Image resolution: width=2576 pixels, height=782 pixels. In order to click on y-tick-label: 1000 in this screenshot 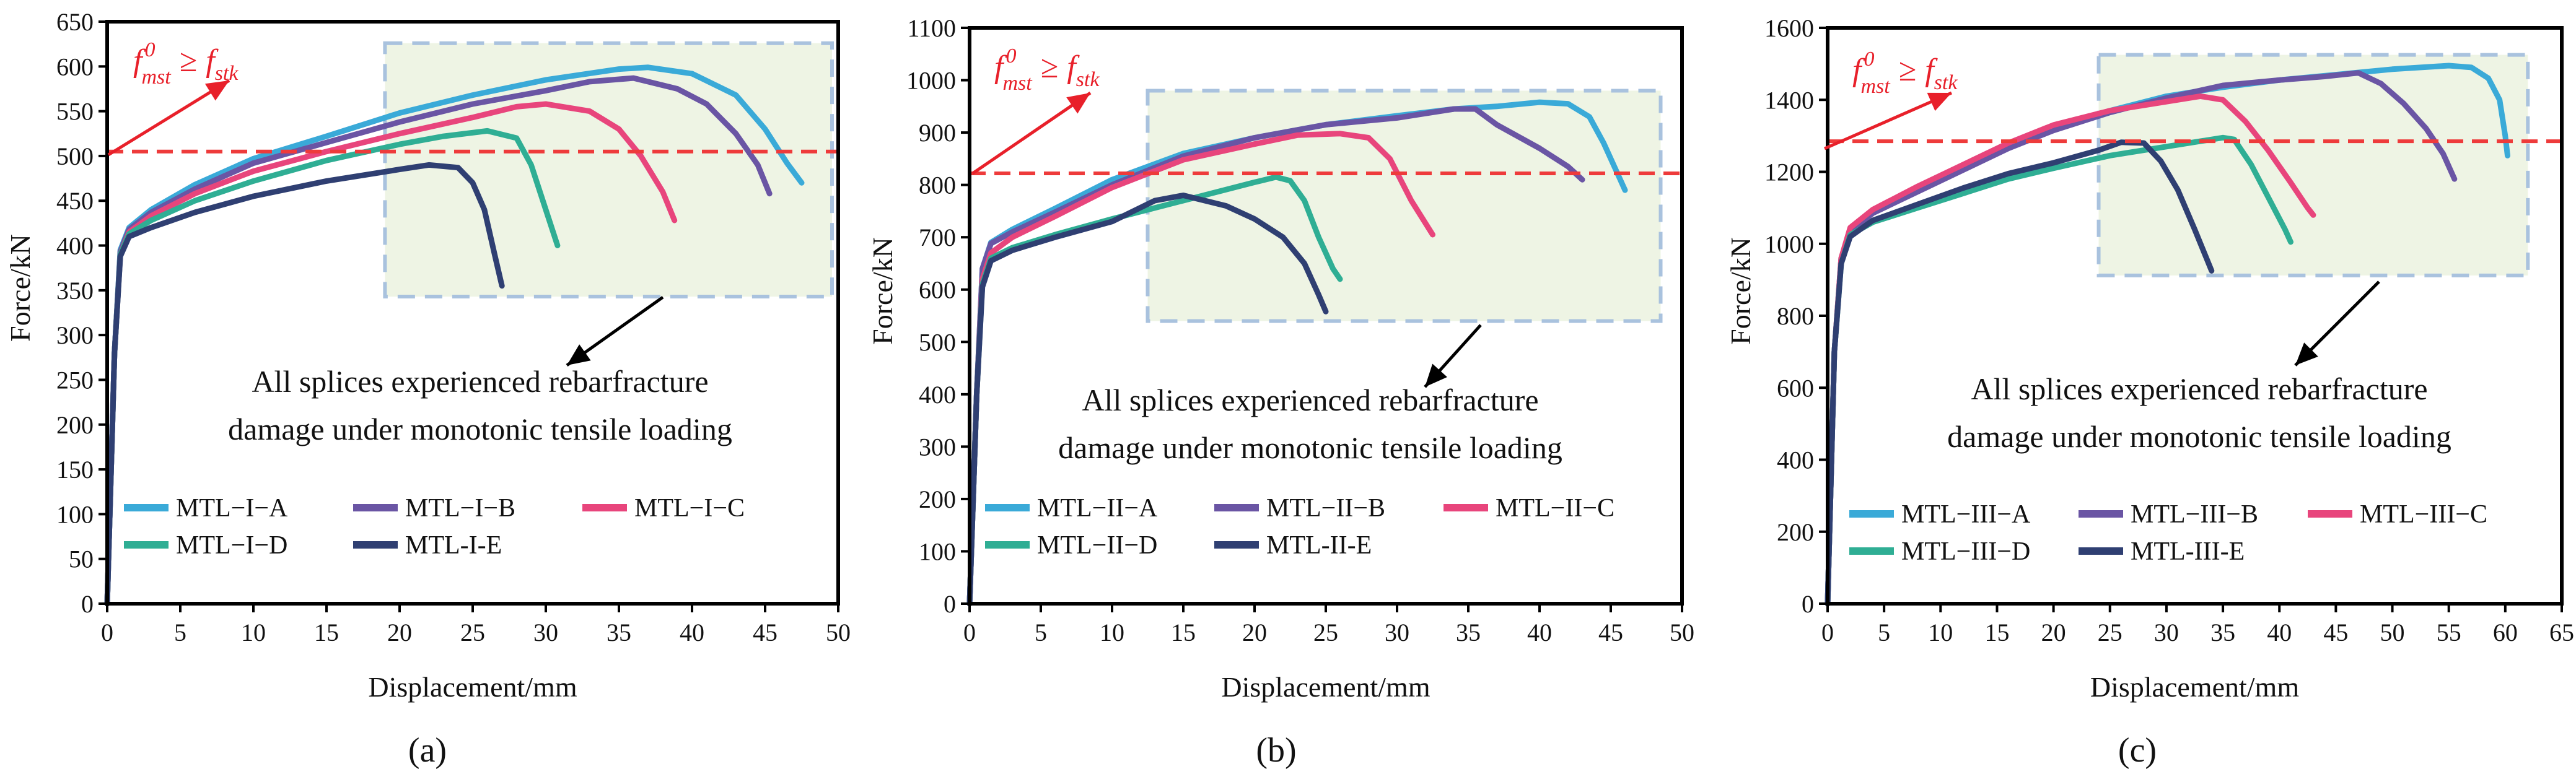, I will do `click(1789, 244)`.